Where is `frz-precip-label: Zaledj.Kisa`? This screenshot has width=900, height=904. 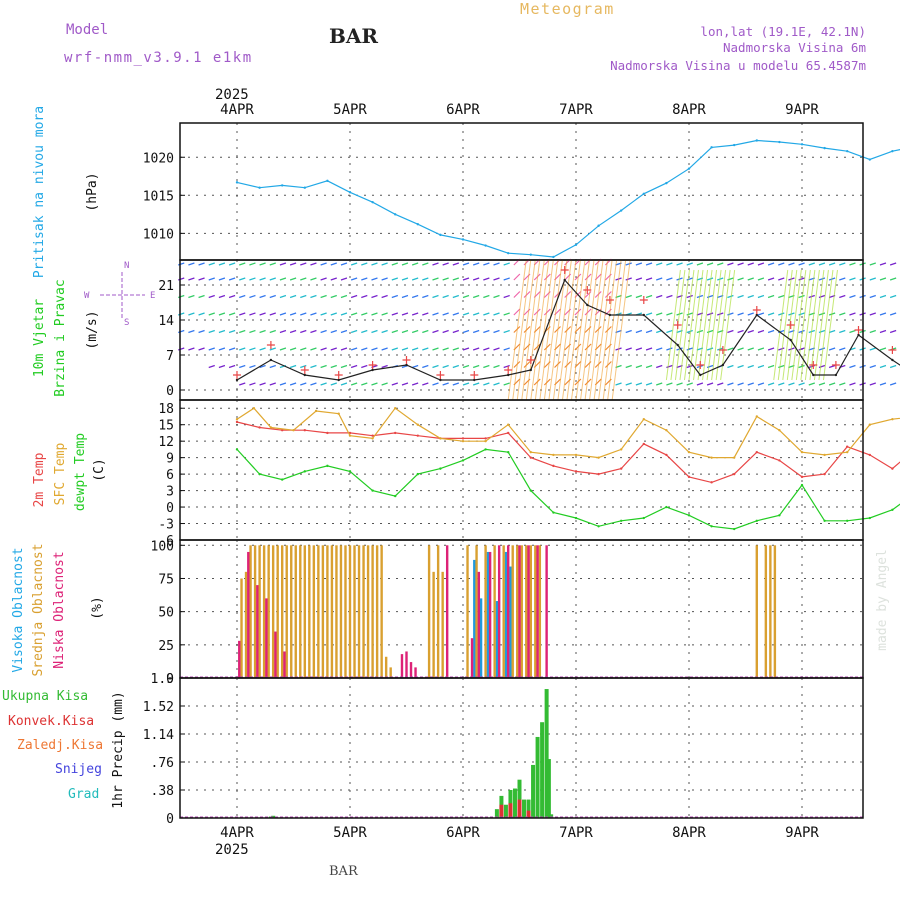
frz-precip-label: Zaledj.Kisa is located at coordinates (60, 745).